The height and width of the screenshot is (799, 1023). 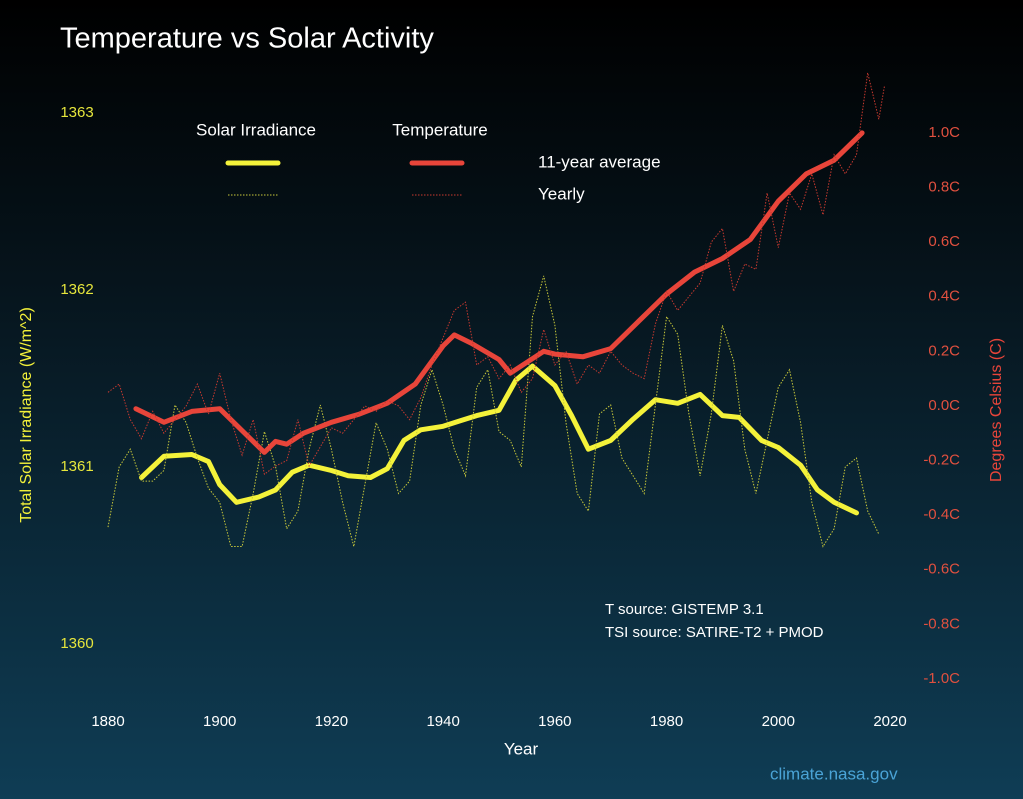 I want to click on y2-axis-label: Degrees Celsius (C), so click(x=996, y=410).